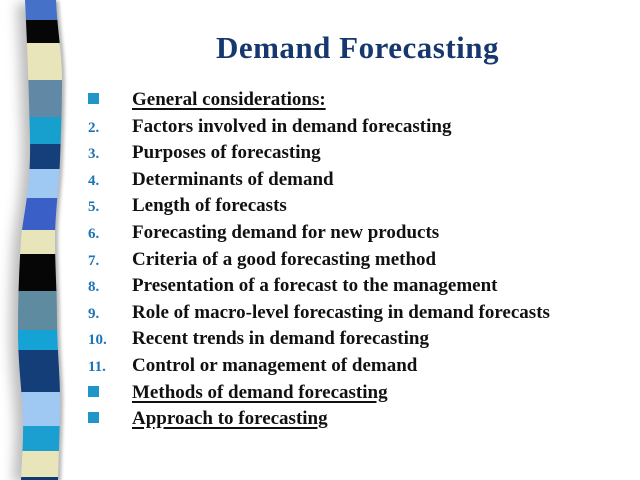 The width and height of the screenshot is (640, 480). Describe the element at coordinates (94, 207) in the screenshot. I see `item-number: 5.` at that location.